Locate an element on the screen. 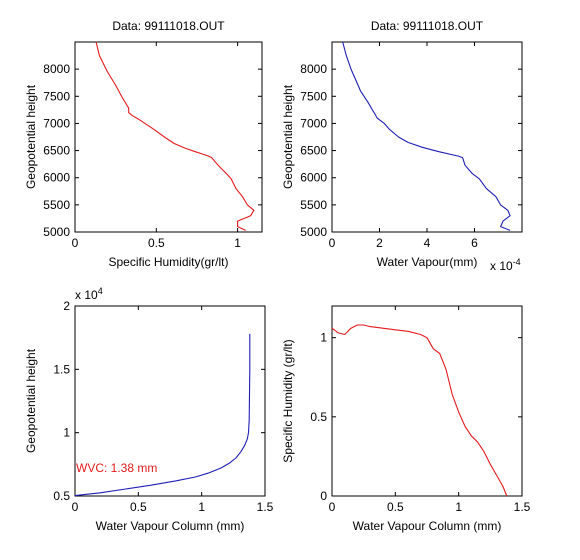  y-tick-label: 0 is located at coordinates (323, 496).